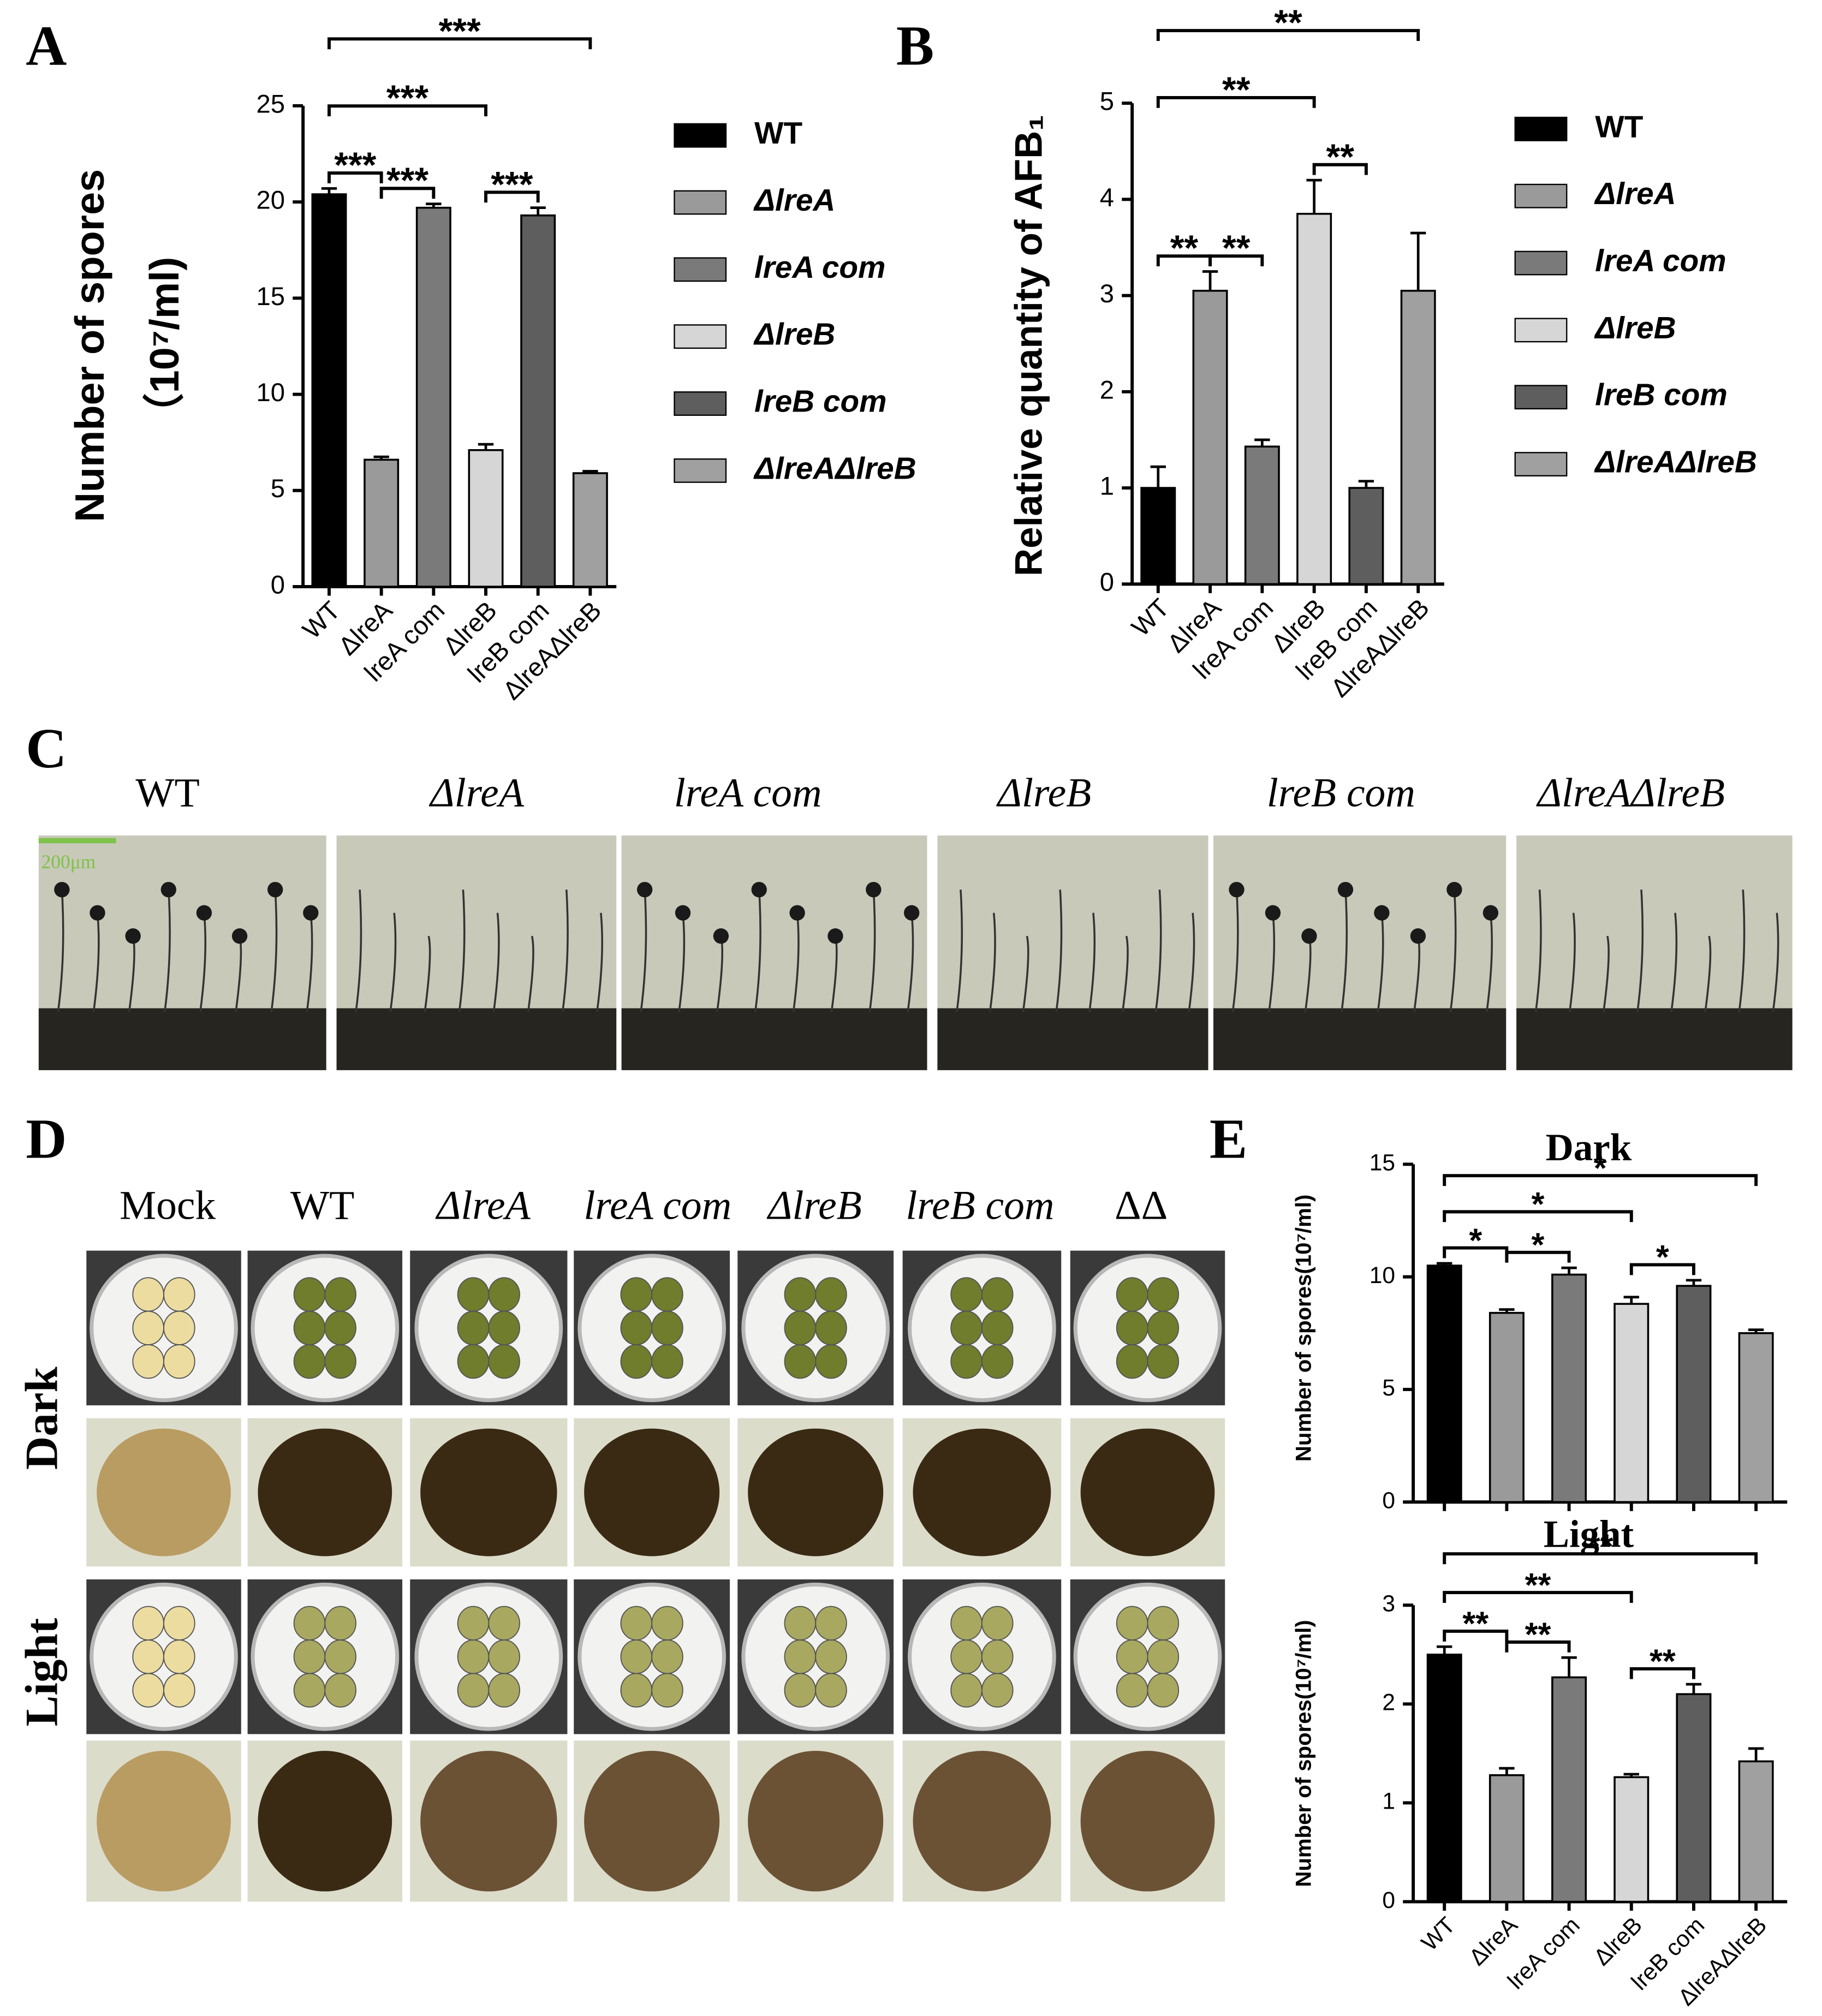  I want to click on y-tick-label: 2, so click(1107, 389).